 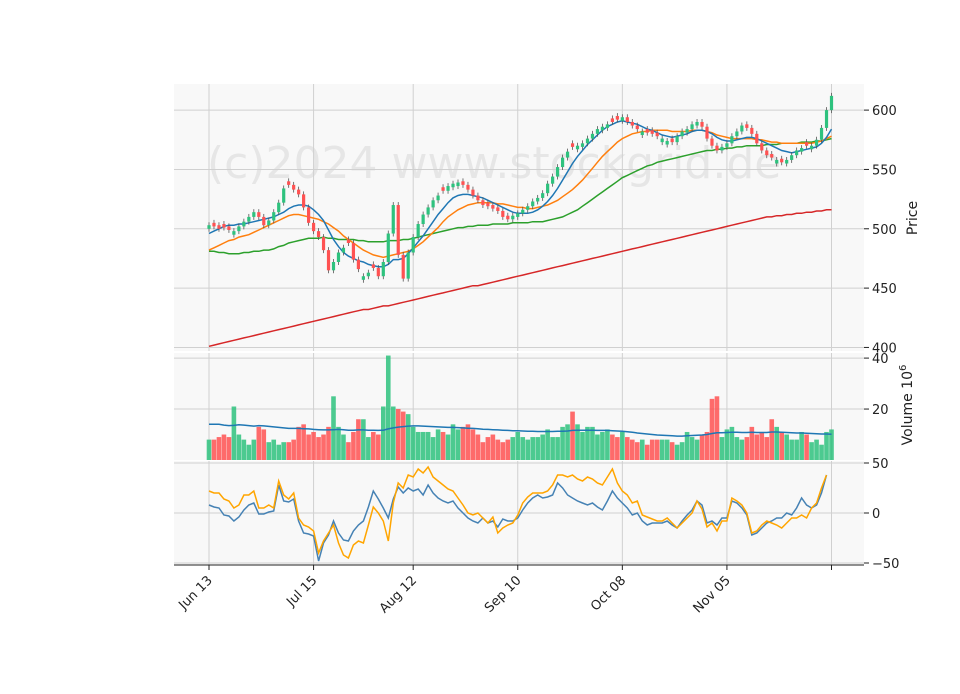 What do you see at coordinates (520, 430) in the screenshot?
I see `volume-ma-line` at bounding box center [520, 430].